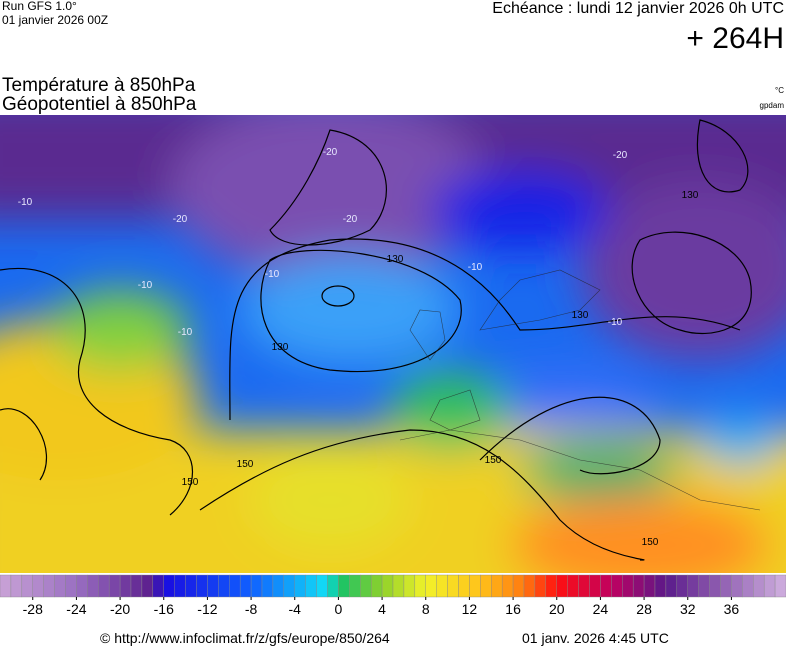  I want to click on timestamp: 01 janv. 2026 4:45 UTC, so click(595, 638).